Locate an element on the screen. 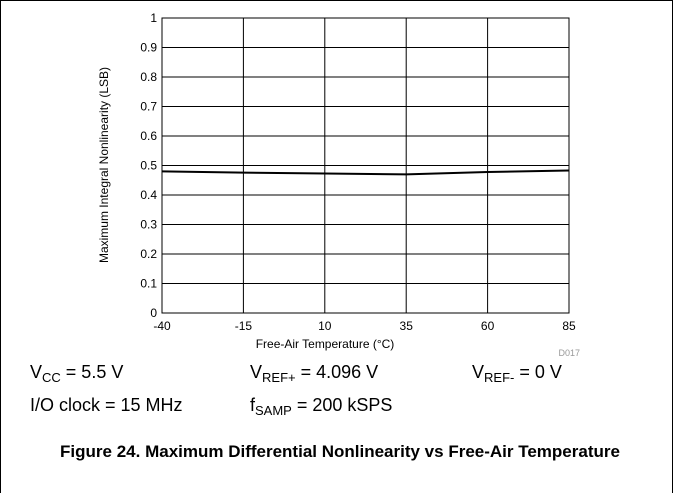 This screenshot has height=493, width=673. x-axis-label: Free-Air Temperature (°C) is located at coordinates (325, 344).